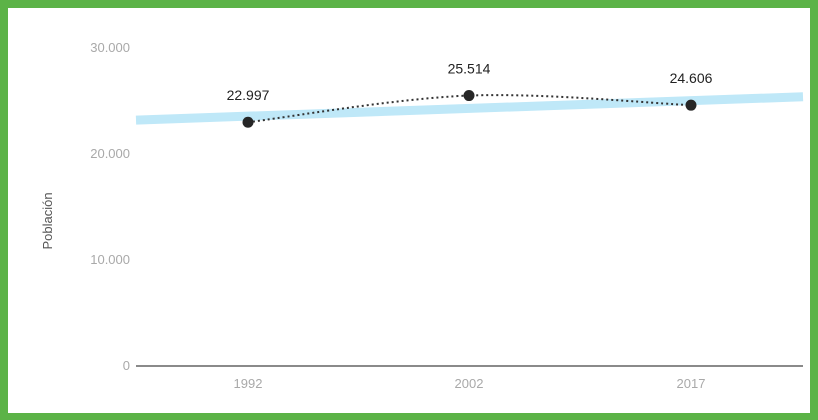 This screenshot has height=420, width=818. What do you see at coordinates (691, 78) in the screenshot?
I see `data-label: 24.606` at bounding box center [691, 78].